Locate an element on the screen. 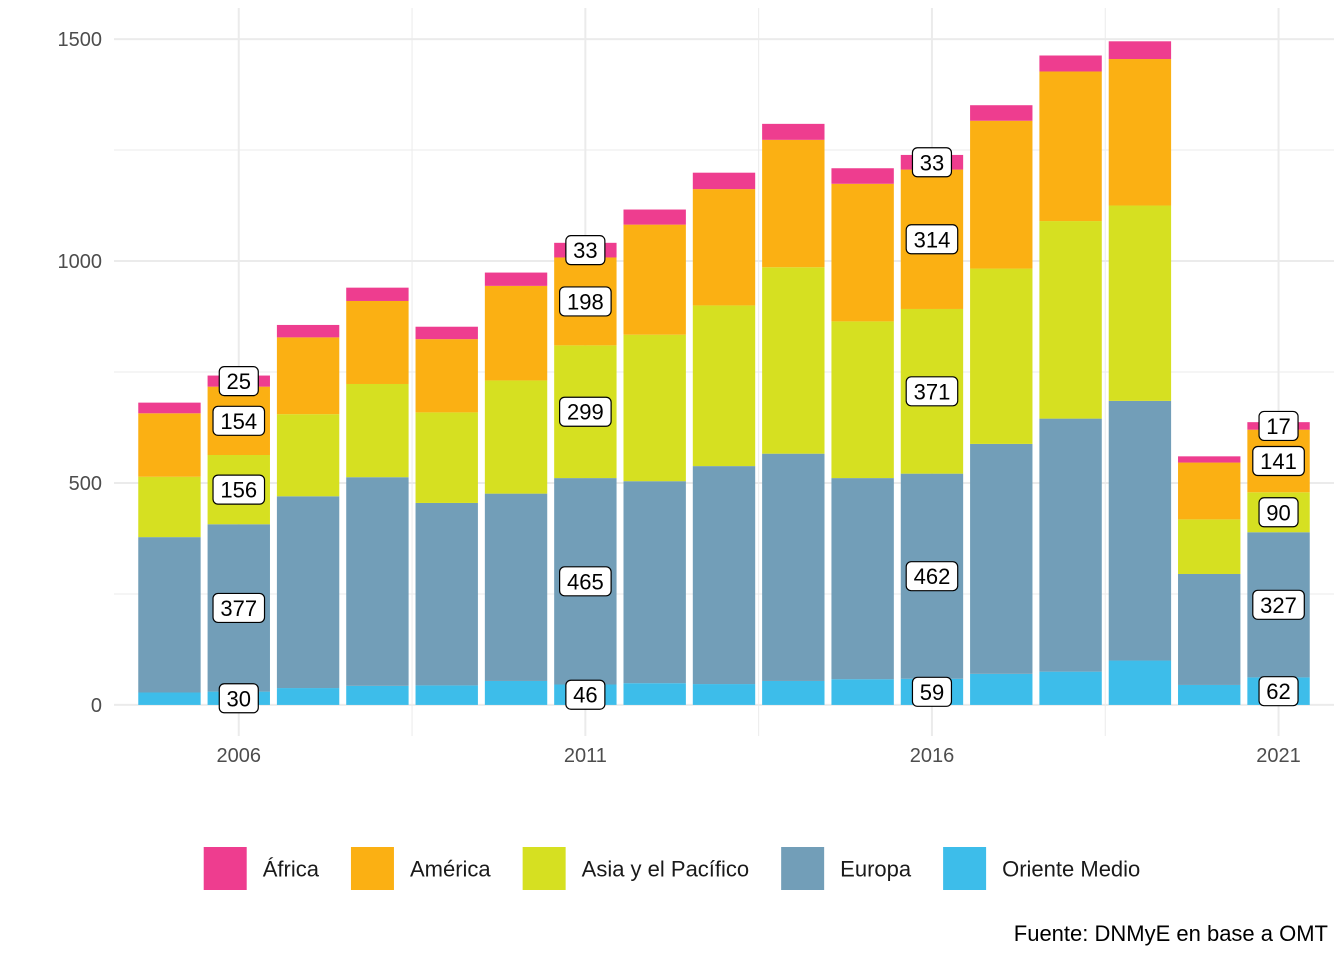  data-label-value: 198 is located at coordinates (585, 301).